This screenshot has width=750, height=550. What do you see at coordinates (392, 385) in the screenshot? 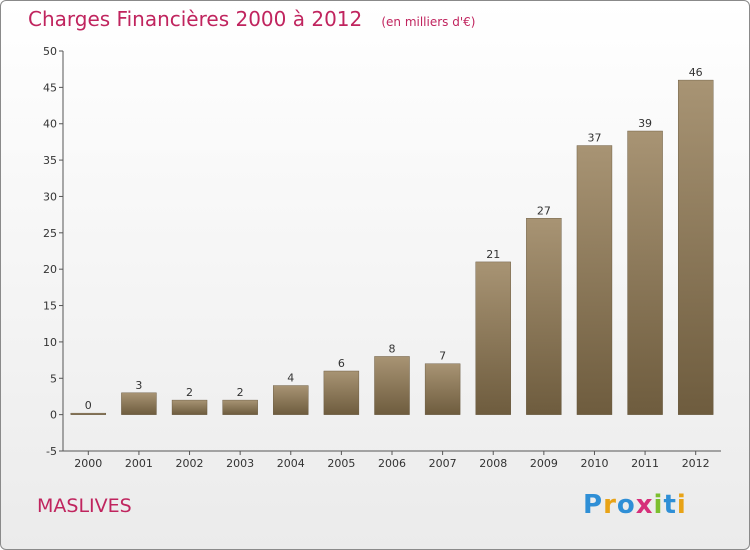
I see `bar-2006` at bounding box center [392, 385].